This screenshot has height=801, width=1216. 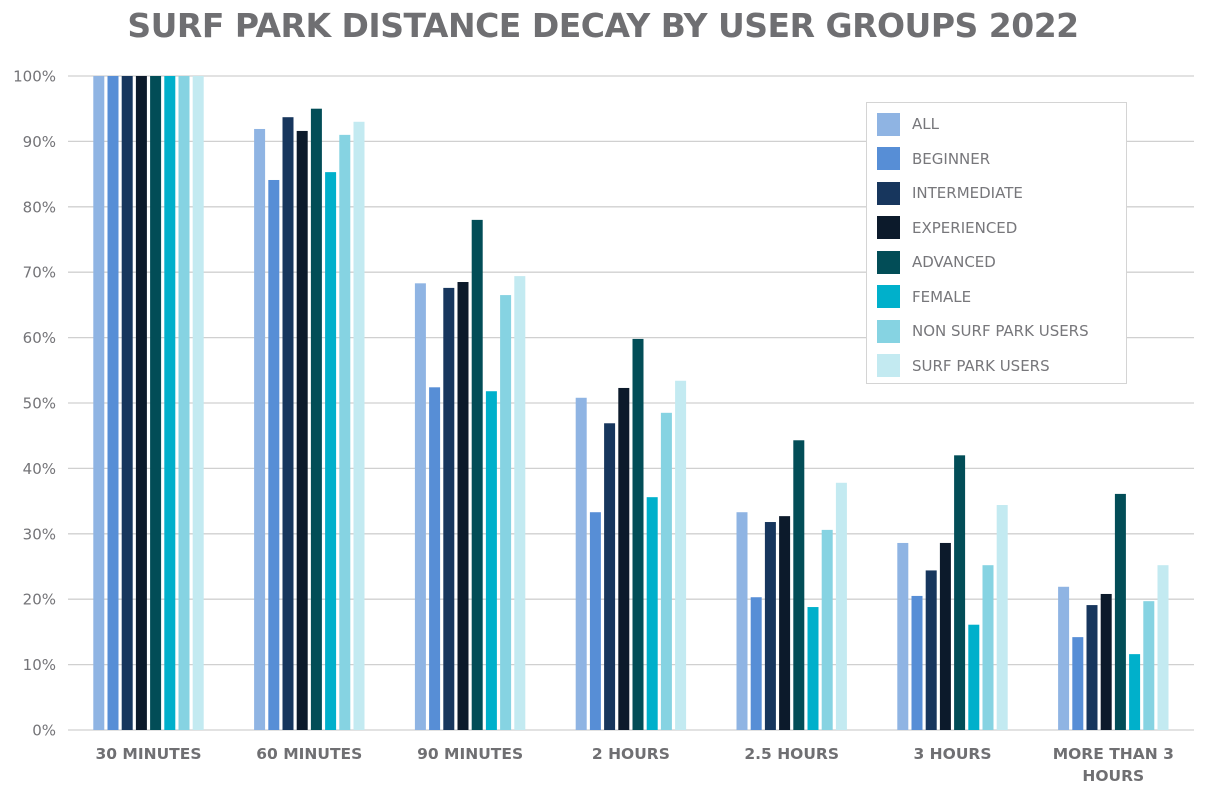 I want to click on legend-label: BEGINNER, so click(x=951, y=158).